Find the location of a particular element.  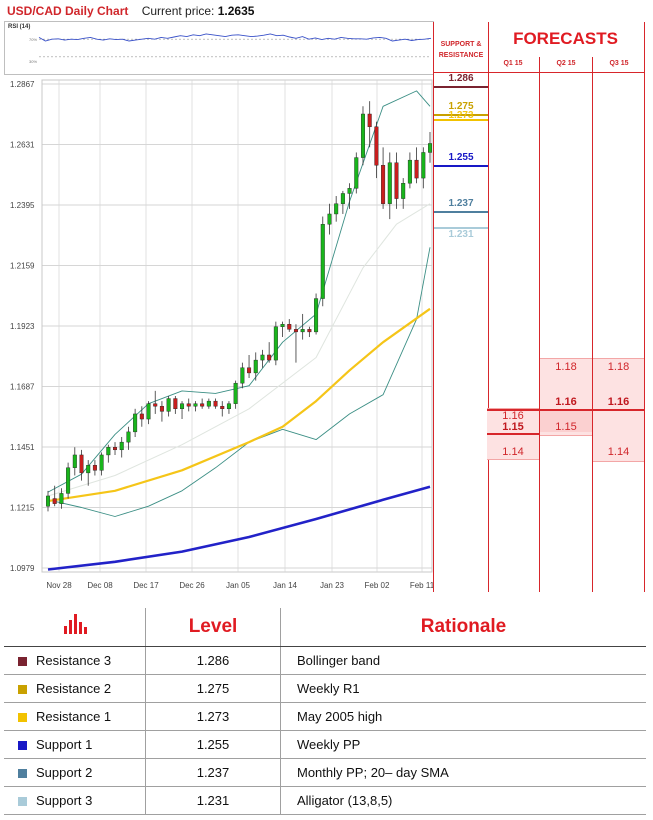

sr-level-label: 1.231 is located at coordinates (461, 234).